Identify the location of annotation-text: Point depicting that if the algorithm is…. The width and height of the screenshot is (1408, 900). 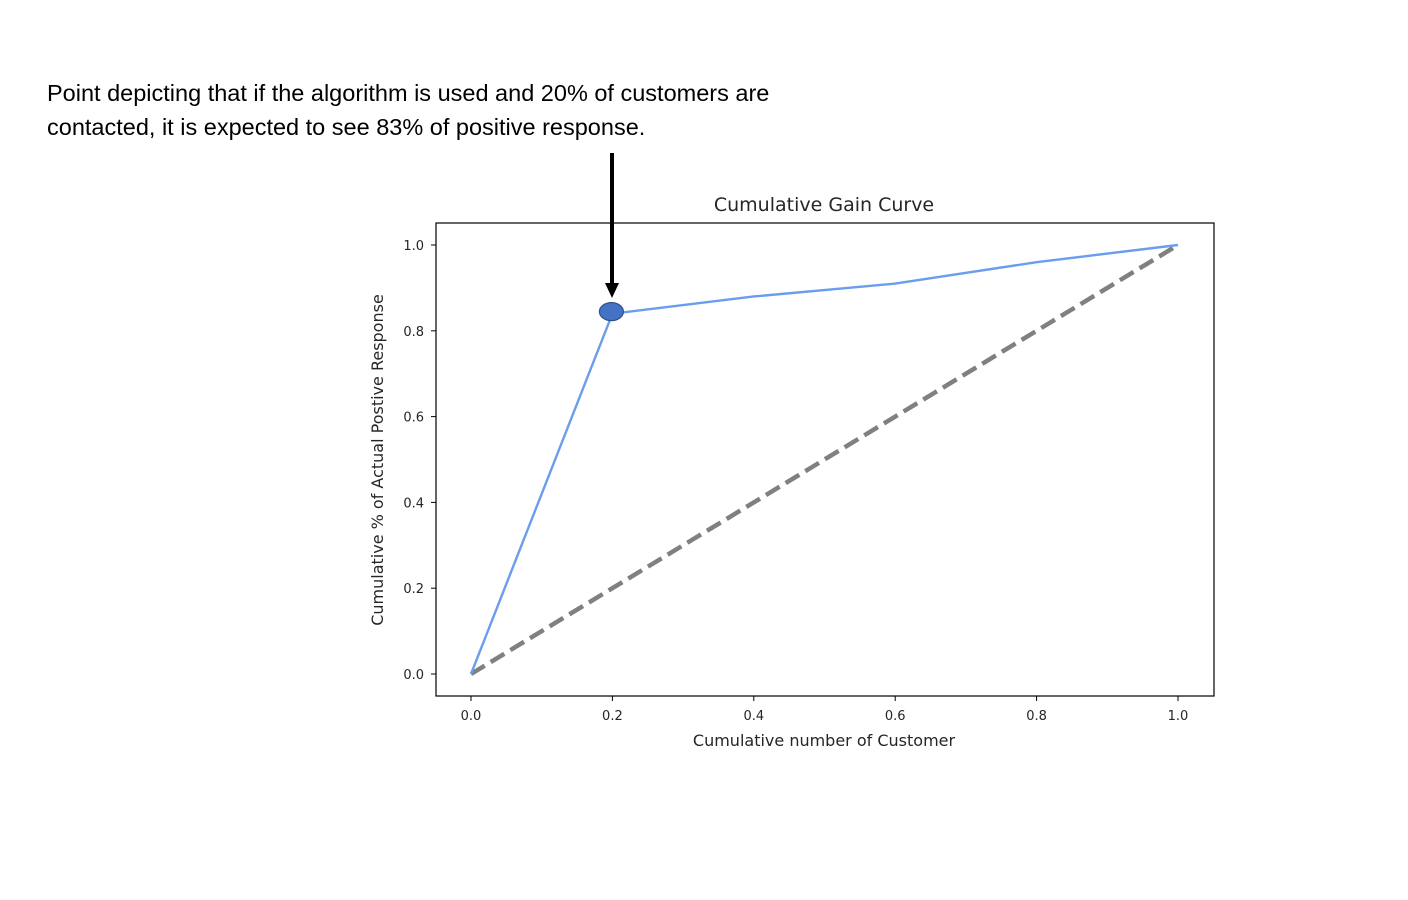
(457, 110).